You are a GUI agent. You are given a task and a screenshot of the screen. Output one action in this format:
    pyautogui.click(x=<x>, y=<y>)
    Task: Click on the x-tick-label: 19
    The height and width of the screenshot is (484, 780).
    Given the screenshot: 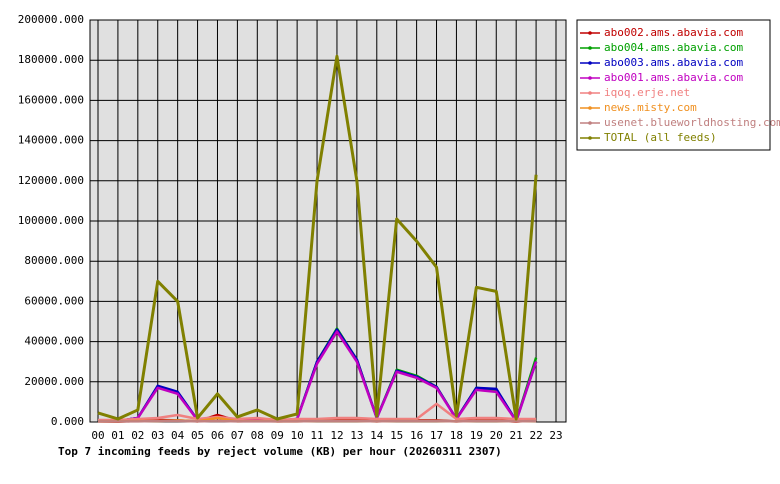 What is the action you would take?
    pyautogui.click(x=476, y=435)
    